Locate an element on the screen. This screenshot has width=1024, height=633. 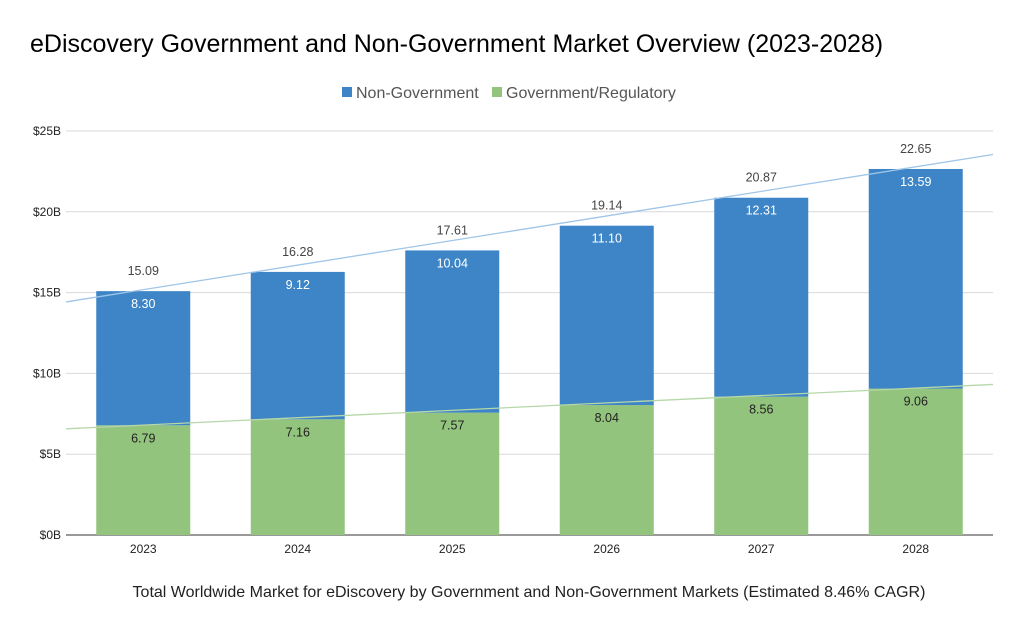
legend-swatch-government is located at coordinates (497, 92).